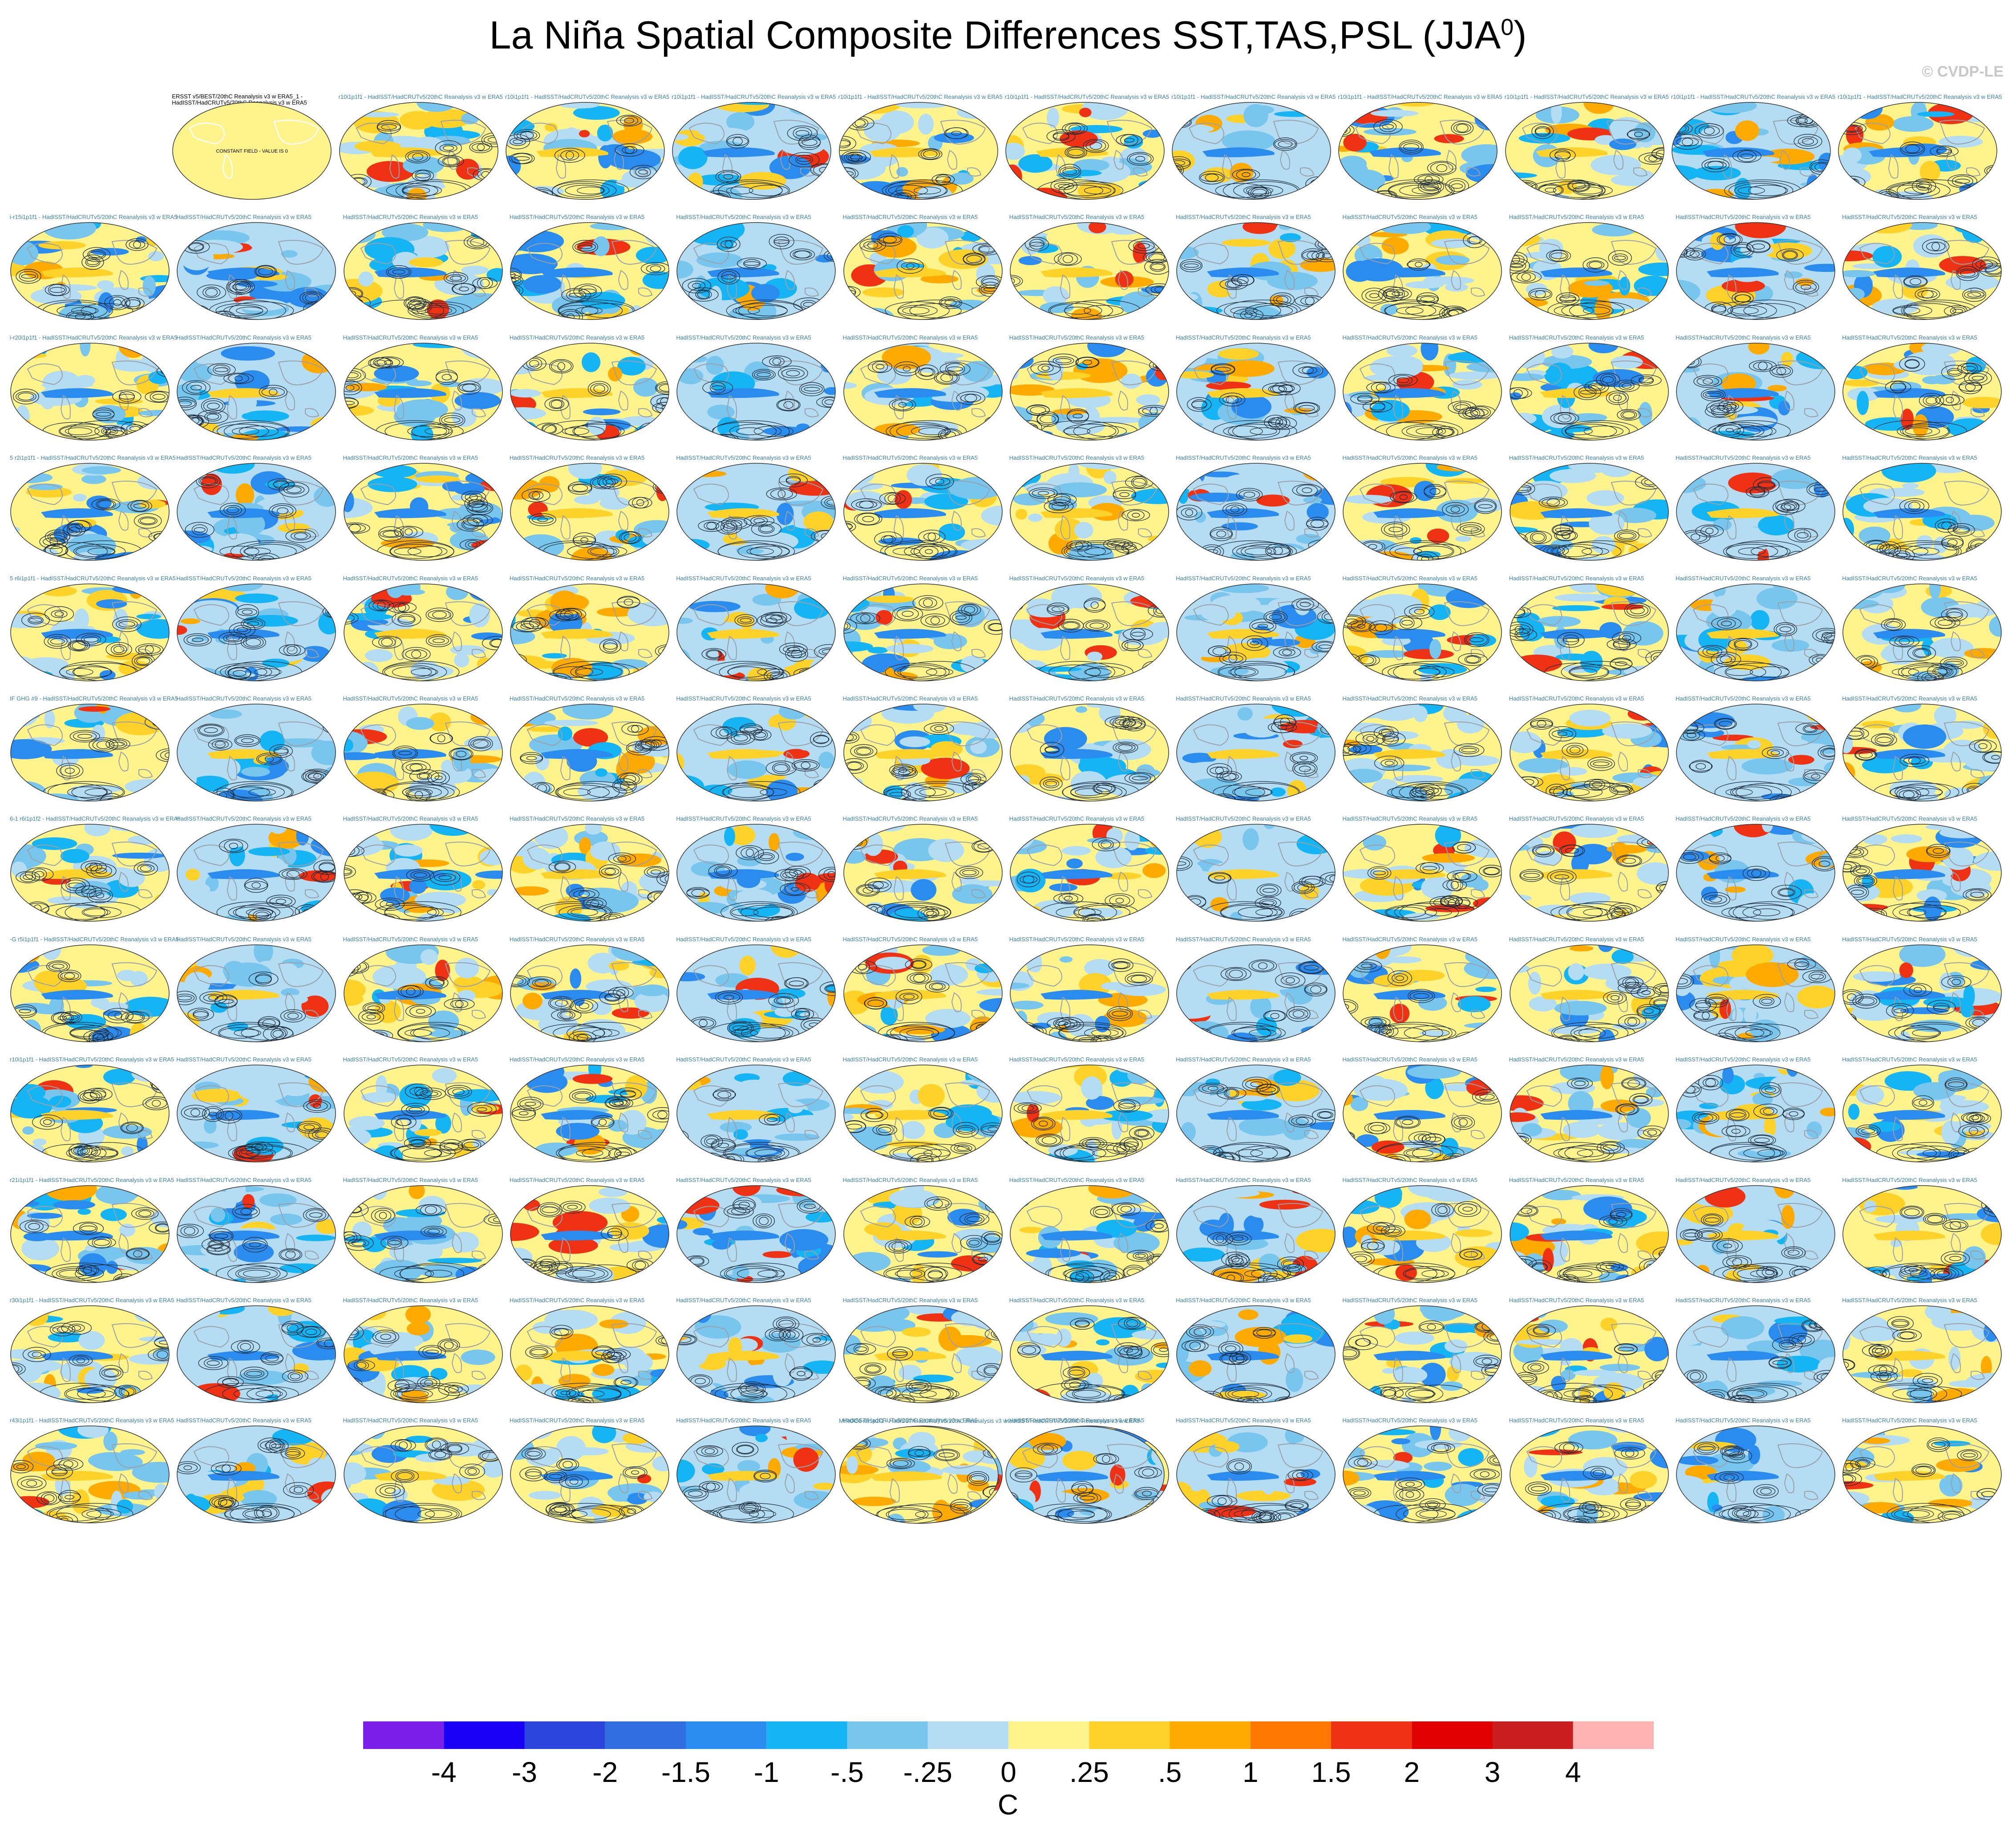  Describe the element at coordinates (927, 1772) in the screenshot. I see `colorbar-tick-label: -.25` at that location.